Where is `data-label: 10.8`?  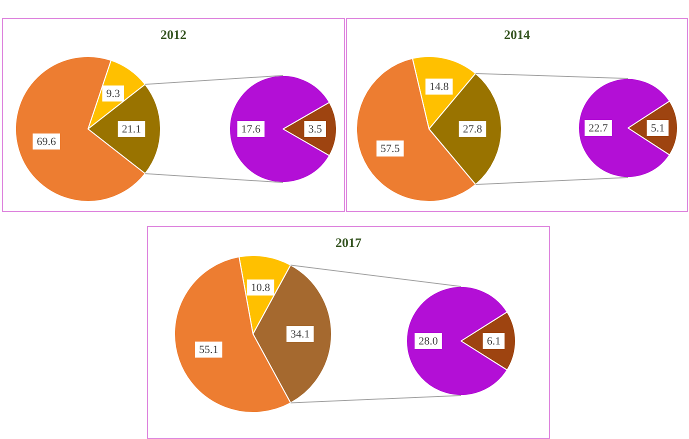
data-label: 10.8 is located at coordinates (260, 288).